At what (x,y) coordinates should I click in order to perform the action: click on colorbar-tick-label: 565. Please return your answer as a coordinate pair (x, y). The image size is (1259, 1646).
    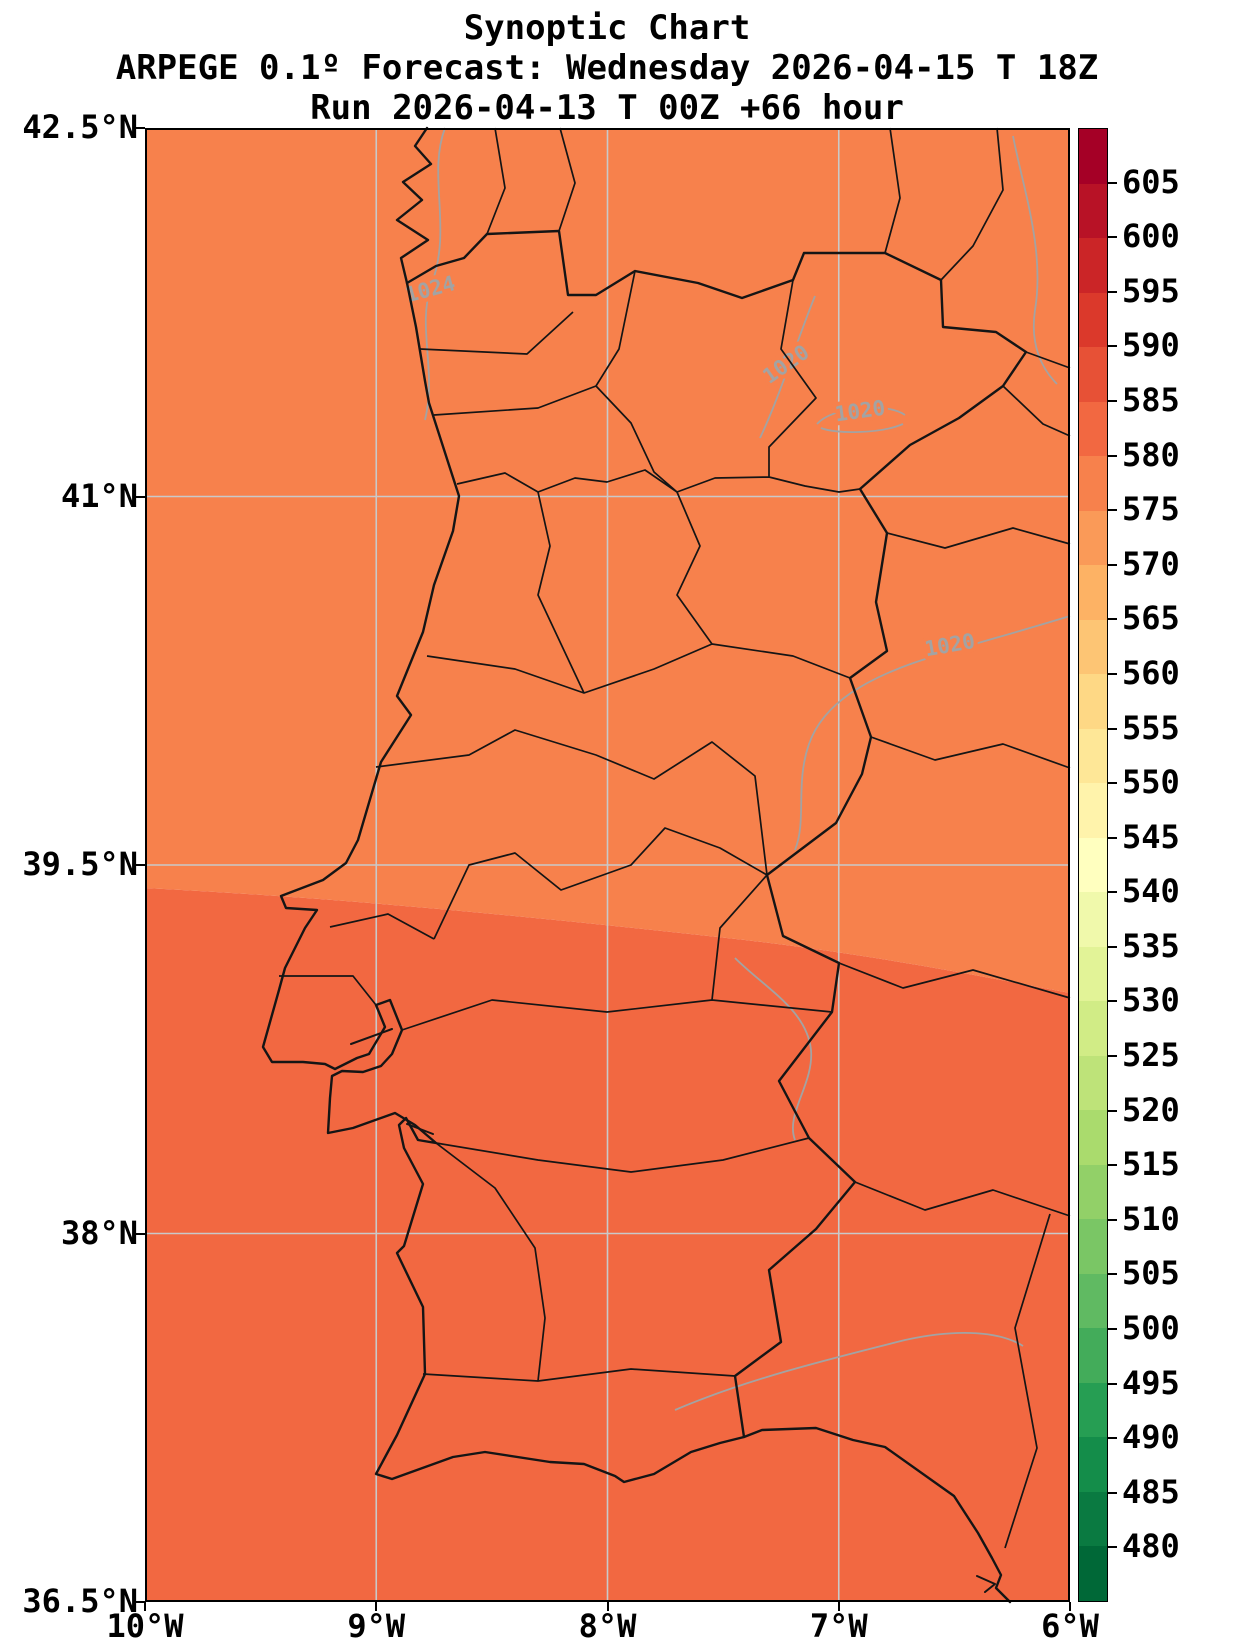
    Looking at the image, I should click on (1151, 618).